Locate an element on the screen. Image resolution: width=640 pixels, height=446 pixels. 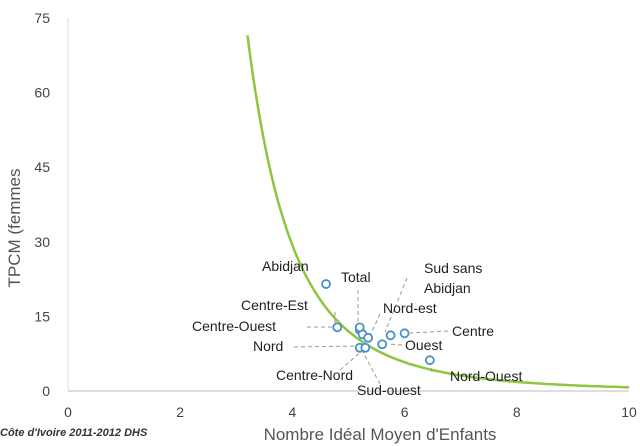
y-tick-label: 60 is located at coordinates (42, 93).